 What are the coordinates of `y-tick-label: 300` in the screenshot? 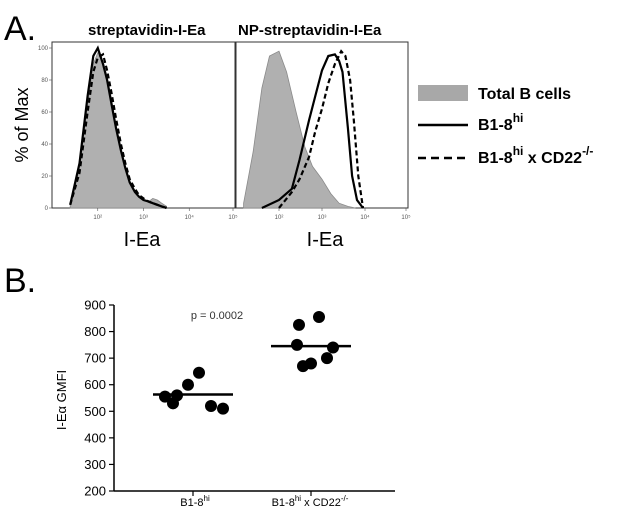 It's located at (95, 464).